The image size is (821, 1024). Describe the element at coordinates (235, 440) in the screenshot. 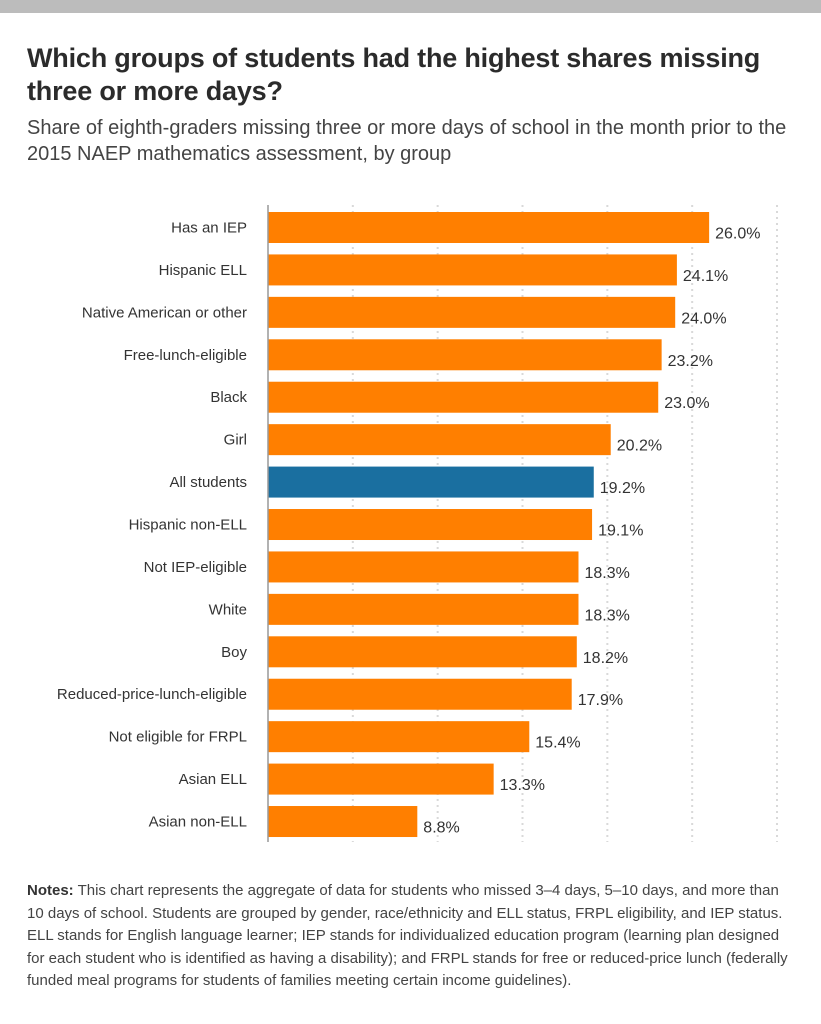

I see `category-label: Girl` at that location.